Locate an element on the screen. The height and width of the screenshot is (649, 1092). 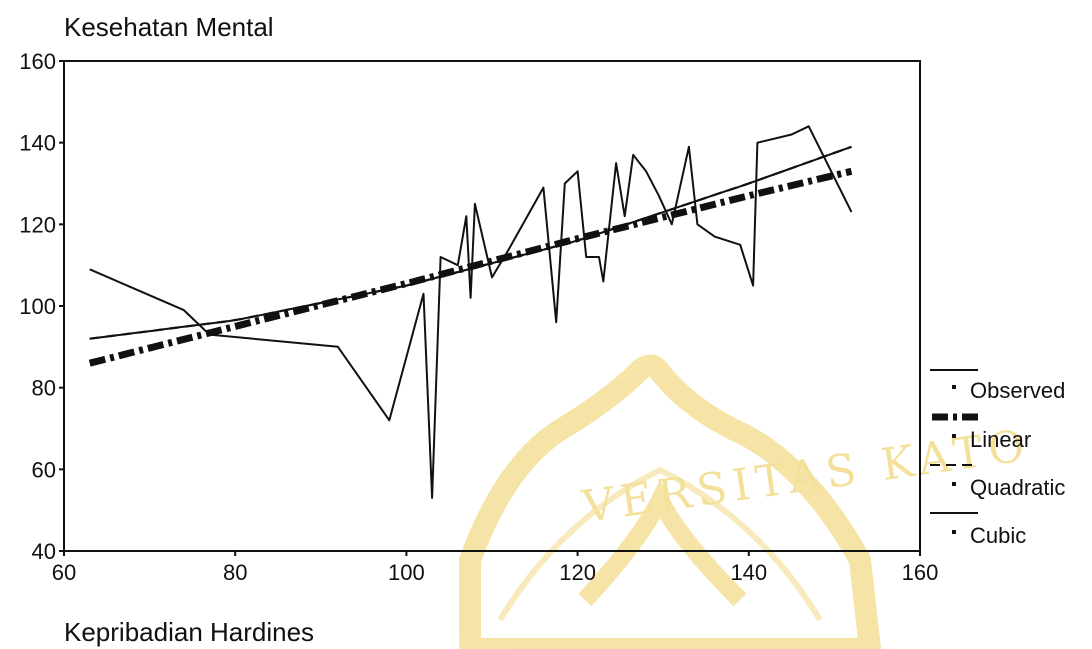
x-axis-label: Kepribadian Hardines is located at coordinates (189, 632).